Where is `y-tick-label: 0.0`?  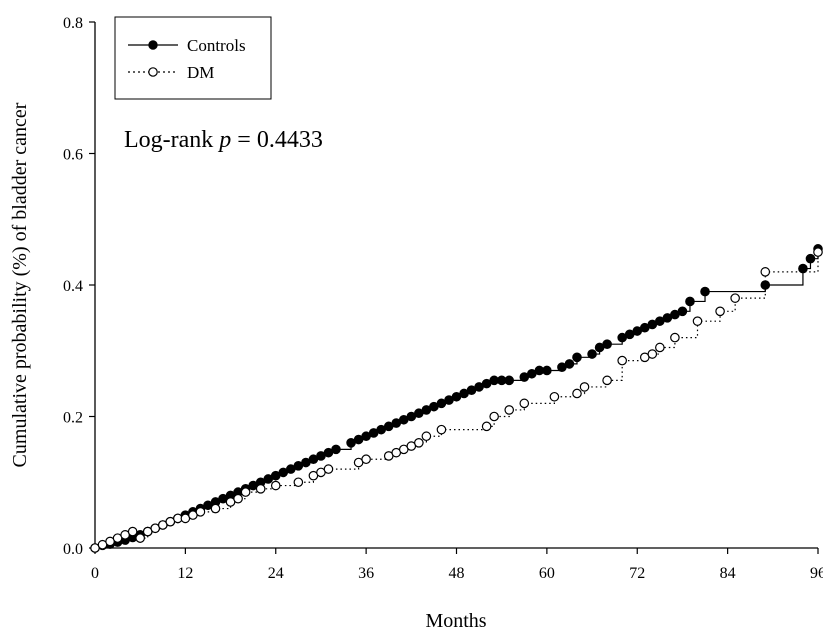
y-tick-label: 0.0 is located at coordinates (73, 549).